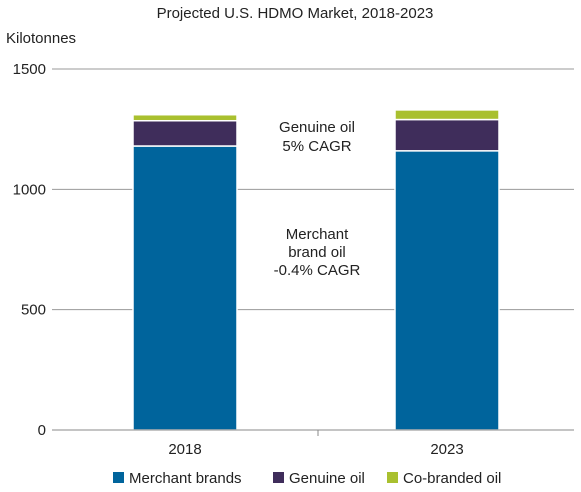 This screenshot has width=581, height=492. Describe the element at coordinates (185, 288) in the screenshot. I see `bar-2018-merchant-brands` at that location.